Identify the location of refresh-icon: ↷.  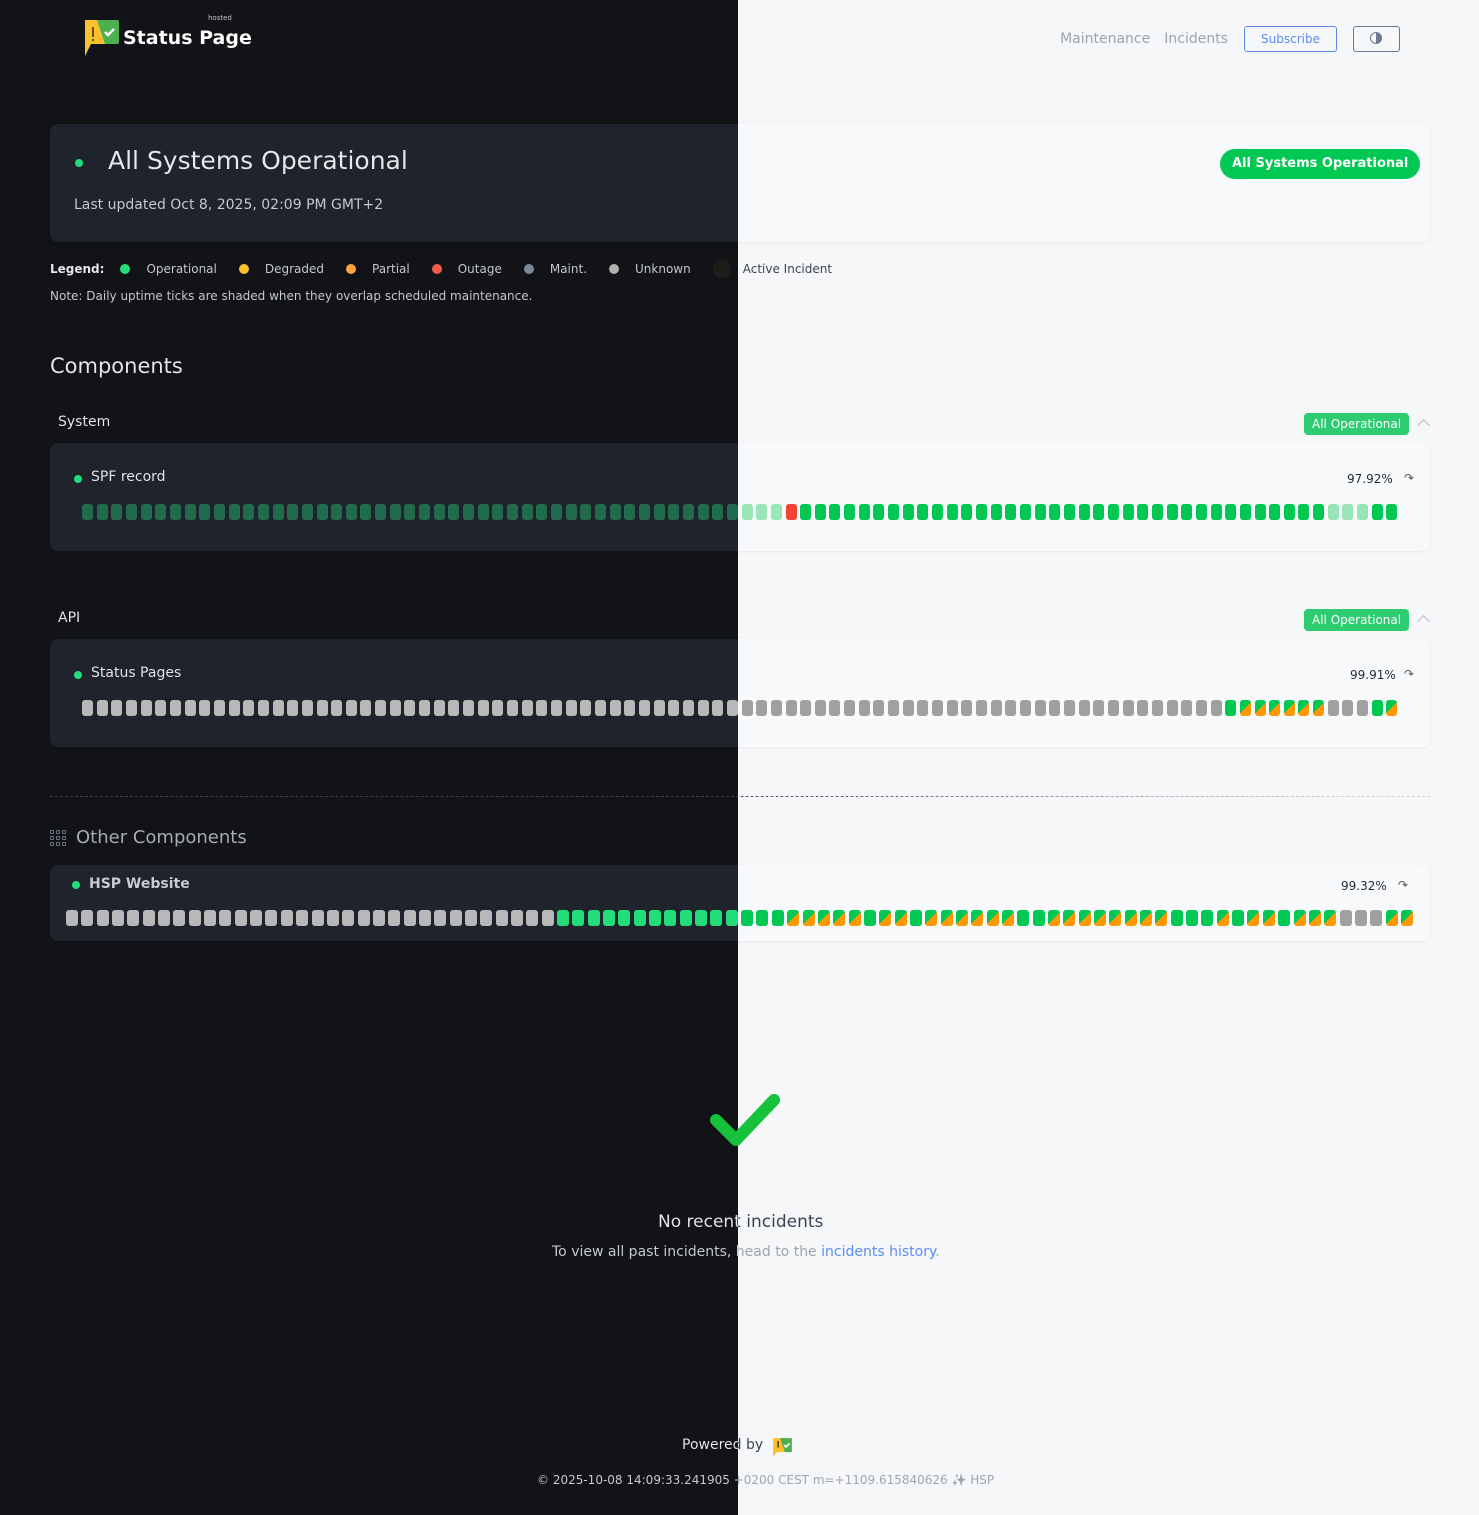
(1403, 885).